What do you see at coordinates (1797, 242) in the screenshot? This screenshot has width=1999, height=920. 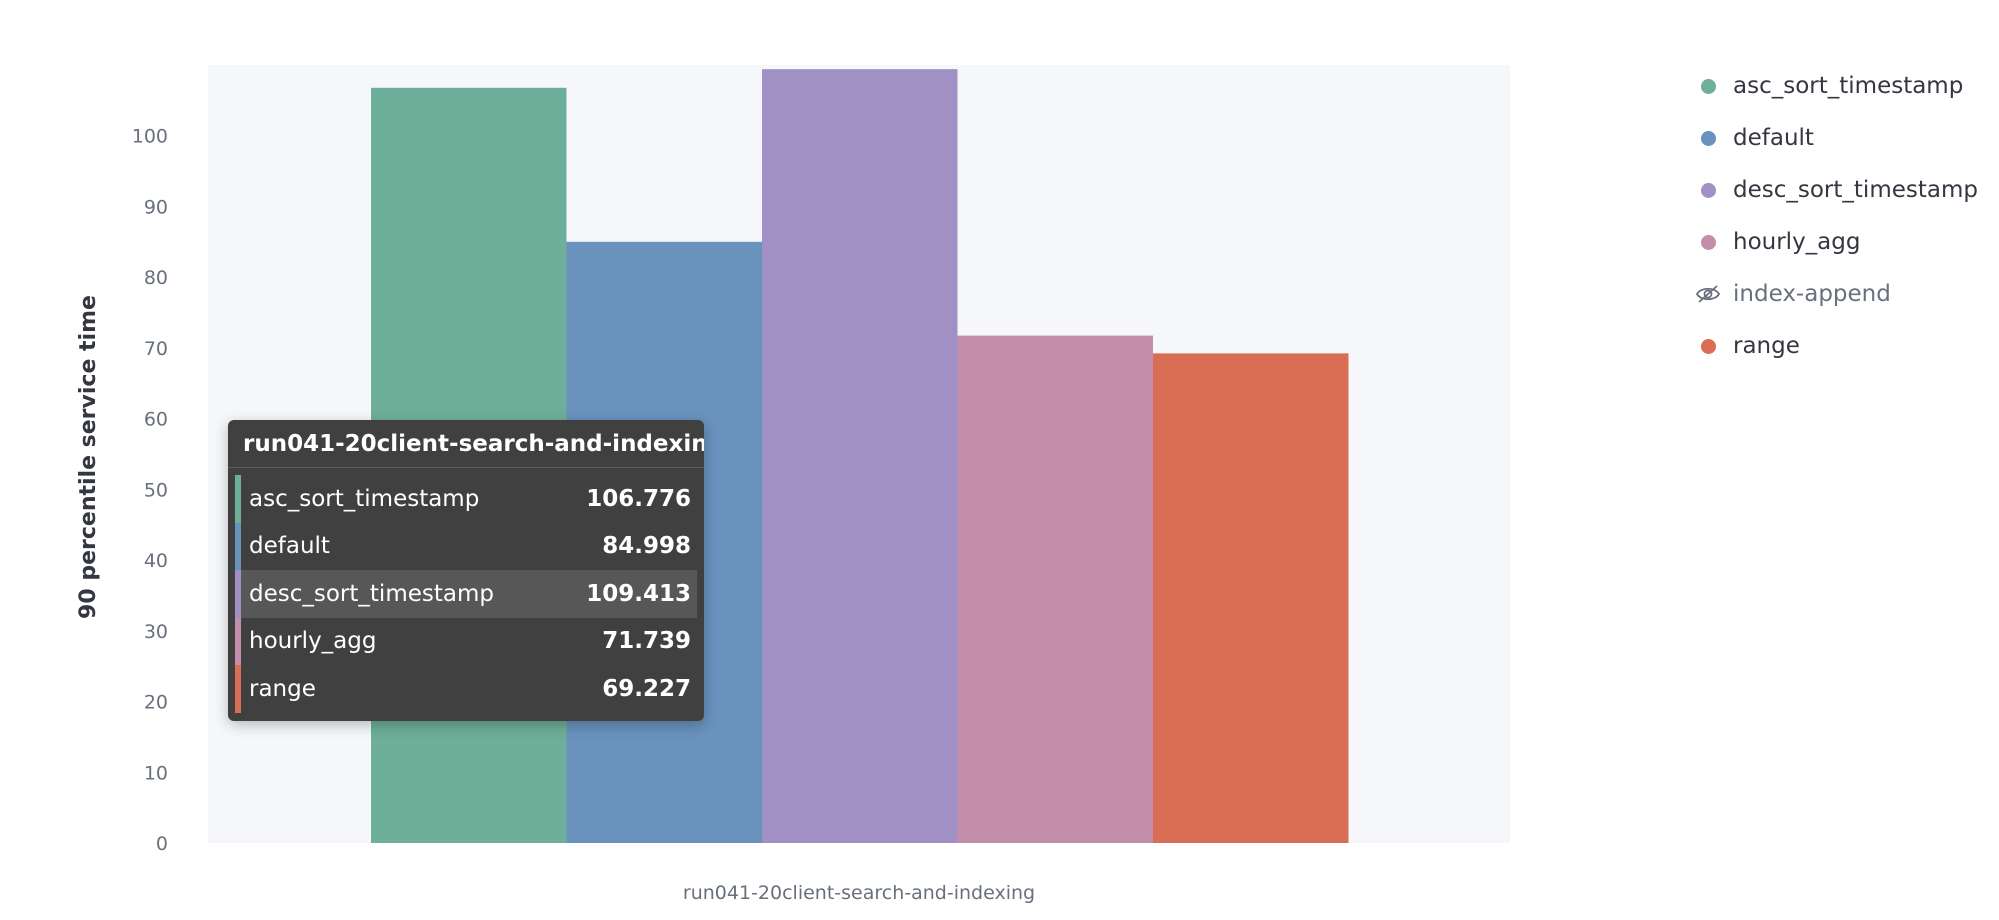 I see `legend-label: hourly_agg` at bounding box center [1797, 242].